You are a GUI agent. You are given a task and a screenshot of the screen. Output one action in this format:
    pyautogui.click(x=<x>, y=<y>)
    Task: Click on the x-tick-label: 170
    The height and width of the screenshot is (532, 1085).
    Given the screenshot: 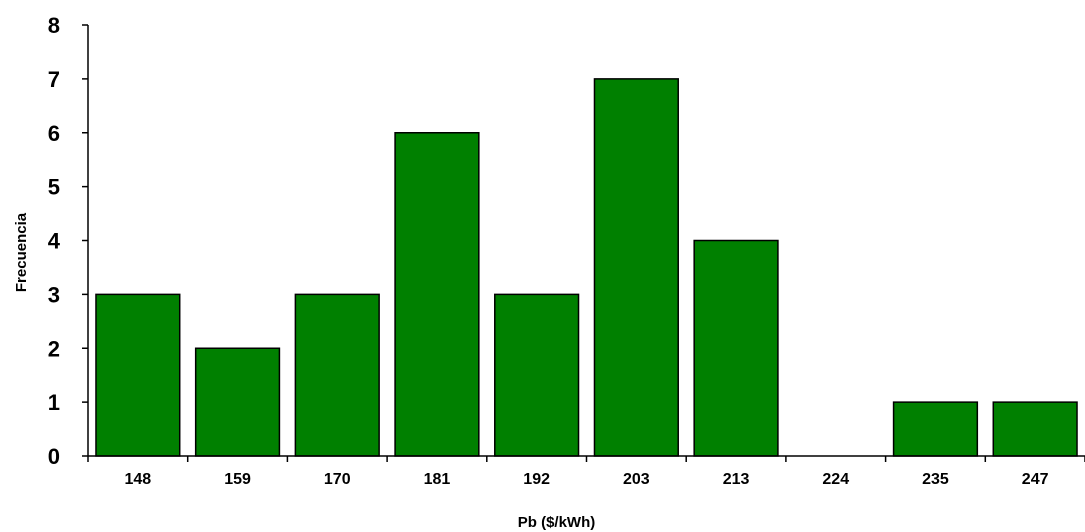 What is the action you would take?
    pyautogui.click(x=337, y=479)
    